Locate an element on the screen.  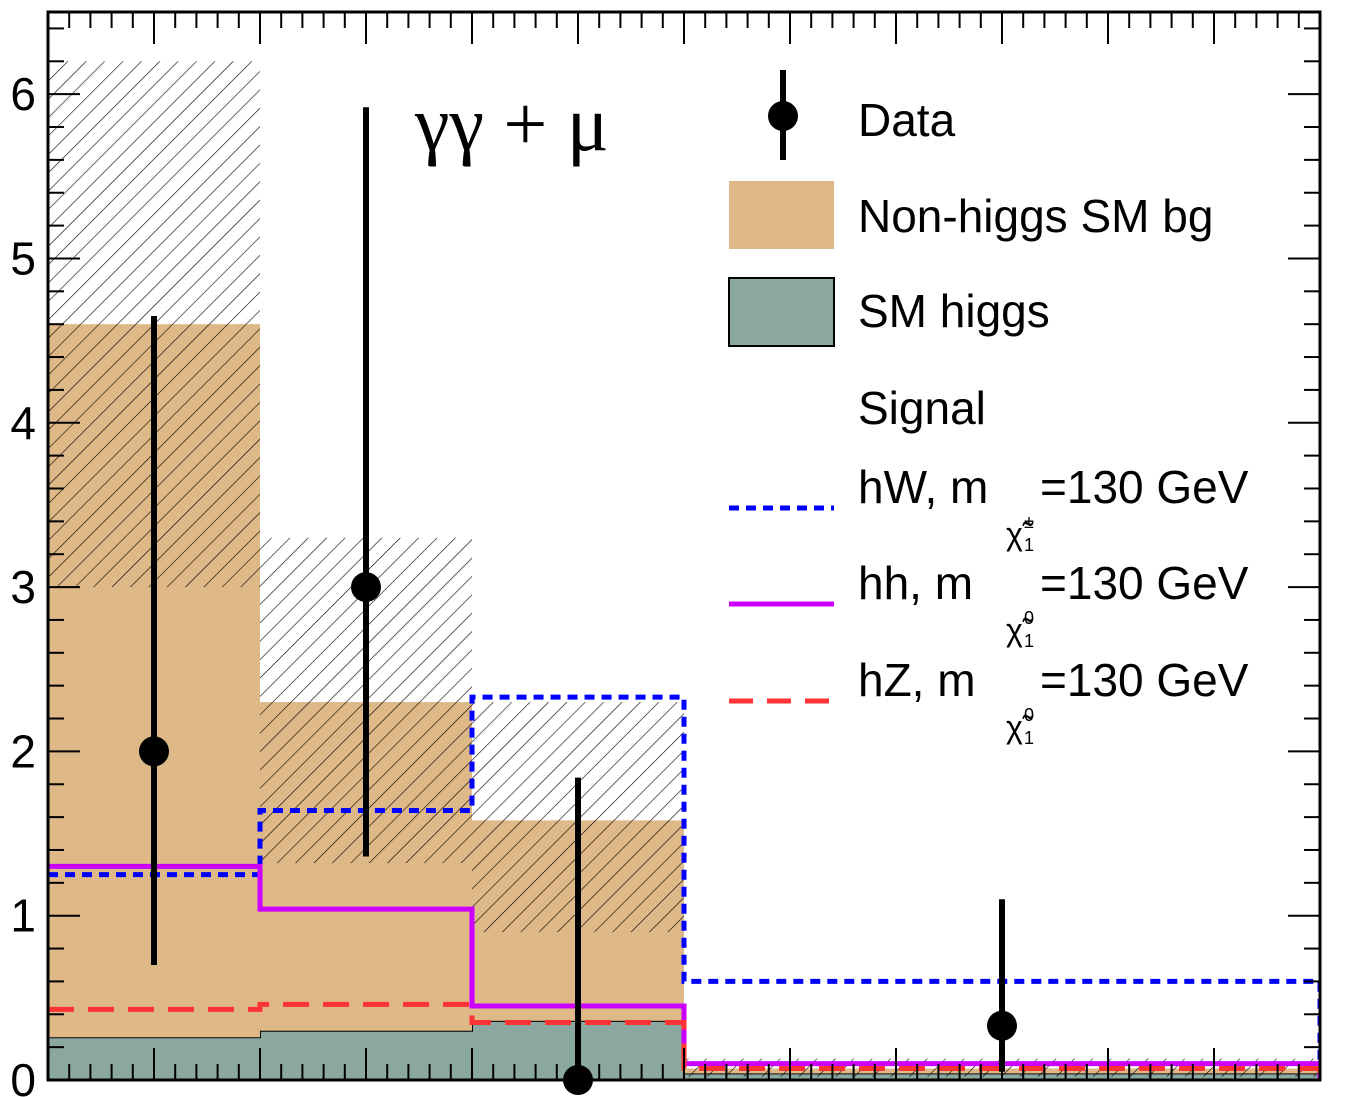
legend-label-hw: hW, m is located at coordinates (923, 487).